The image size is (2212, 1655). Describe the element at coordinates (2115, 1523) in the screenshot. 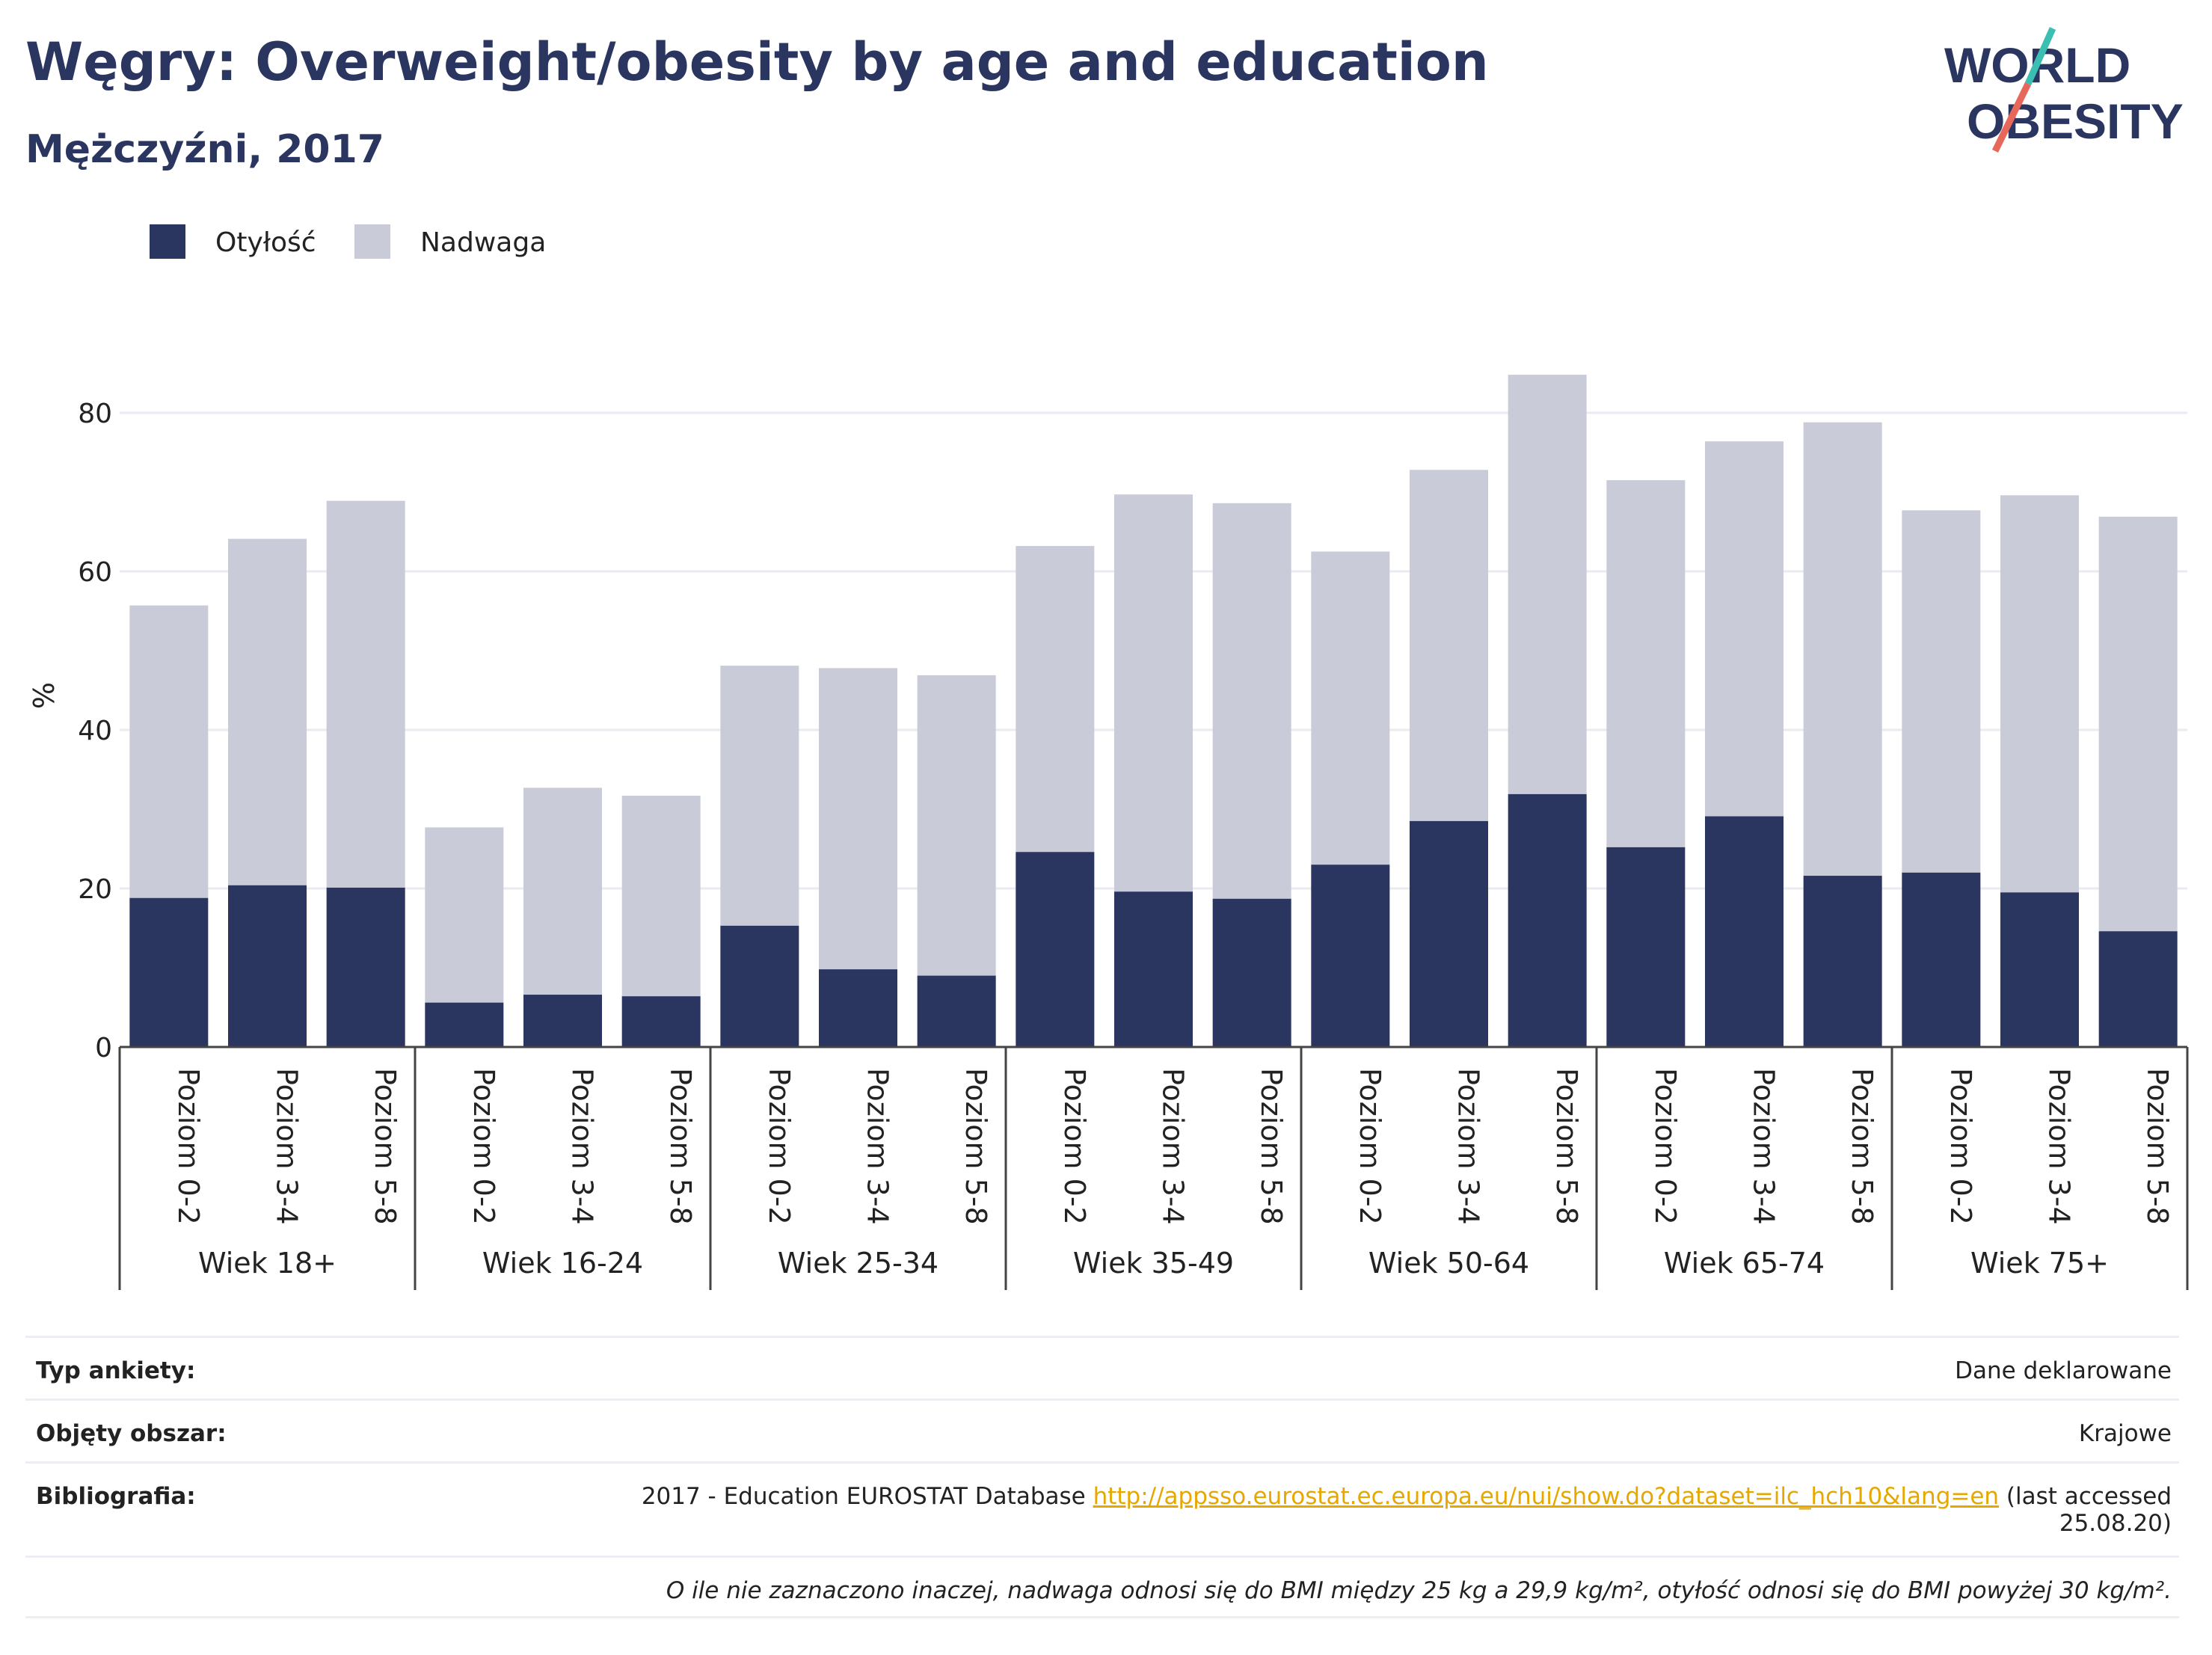

I see `bibliography-date: 25.08.20)` at that location.